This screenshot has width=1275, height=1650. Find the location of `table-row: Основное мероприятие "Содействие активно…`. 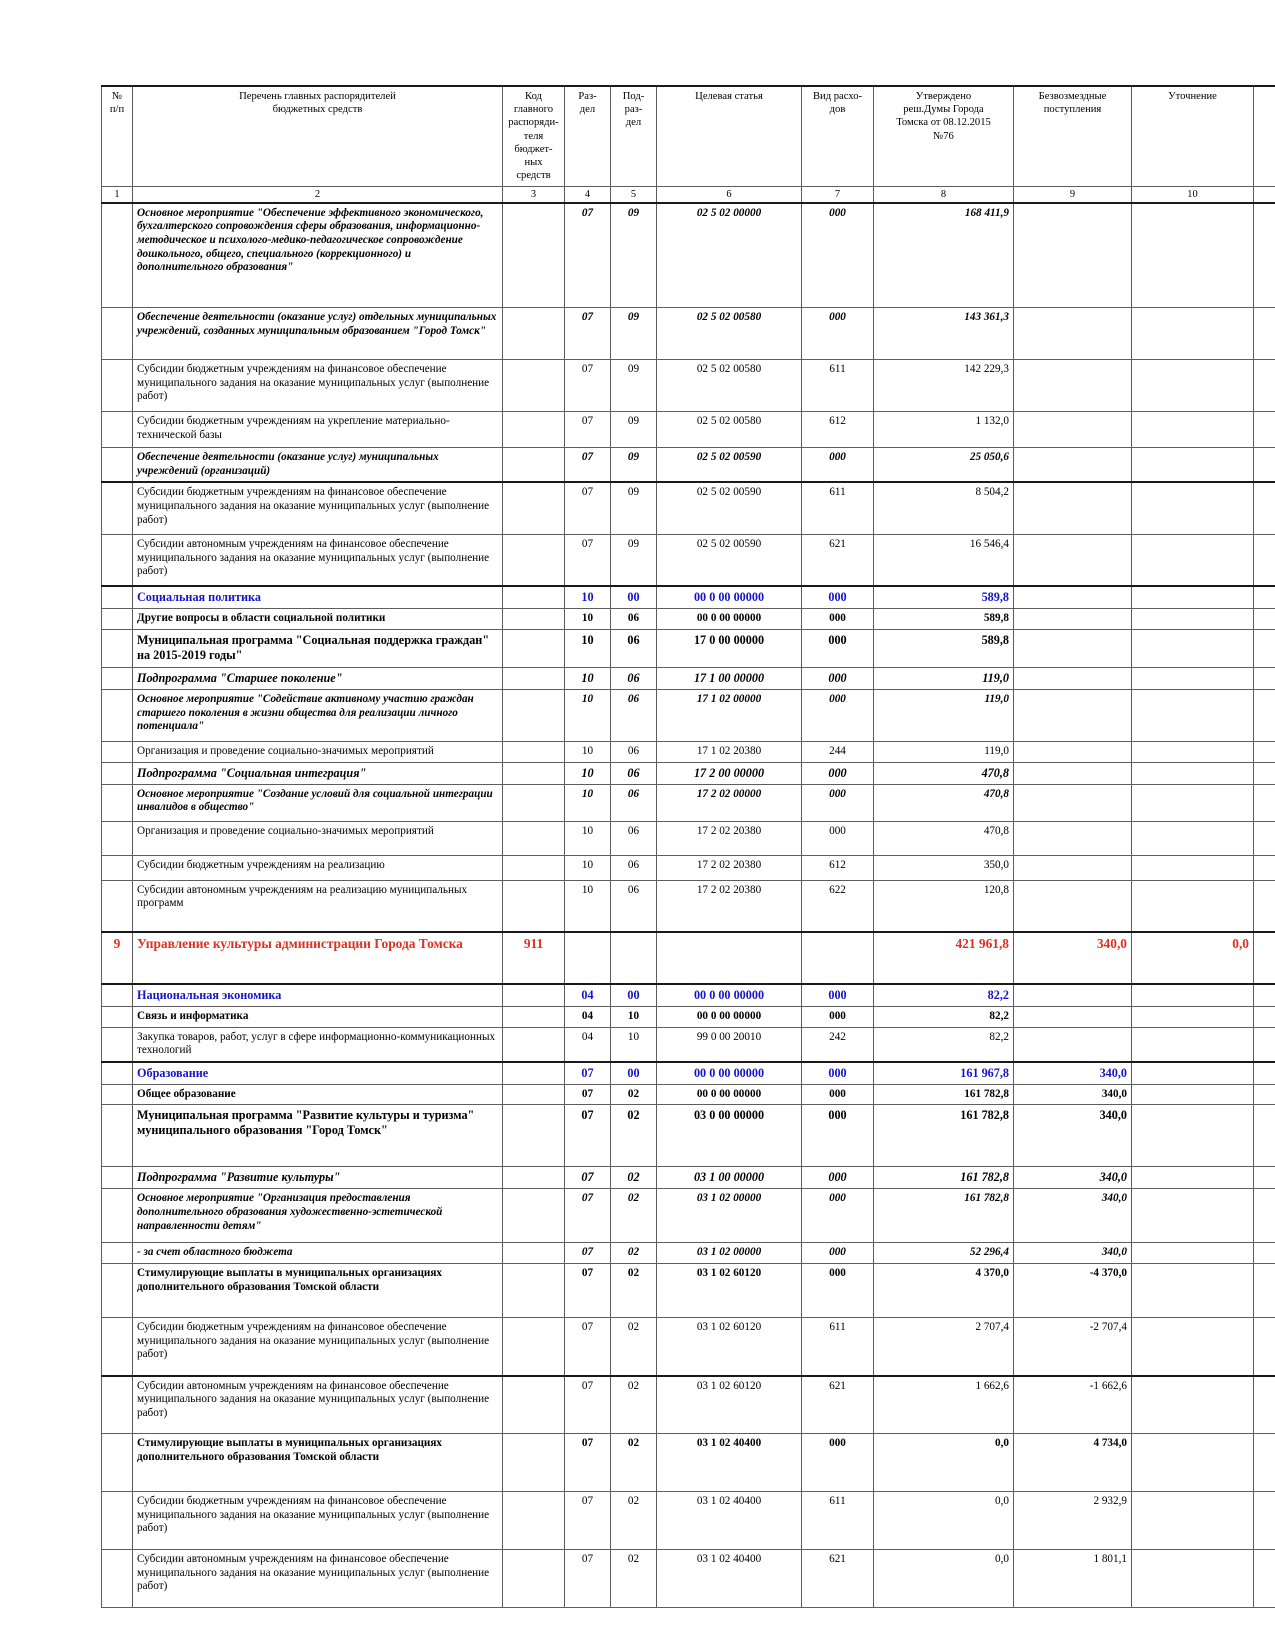

table-row: Основное мероприятие "Содействие активно… is located at coordinates (688, 715).